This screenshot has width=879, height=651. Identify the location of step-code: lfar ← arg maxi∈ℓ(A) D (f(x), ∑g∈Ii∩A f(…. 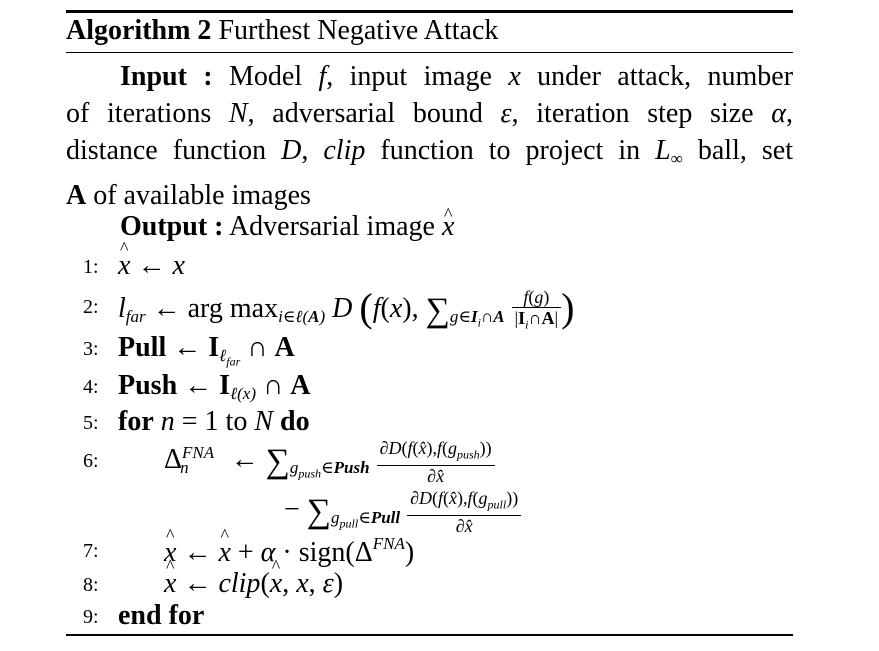
(346, 308).